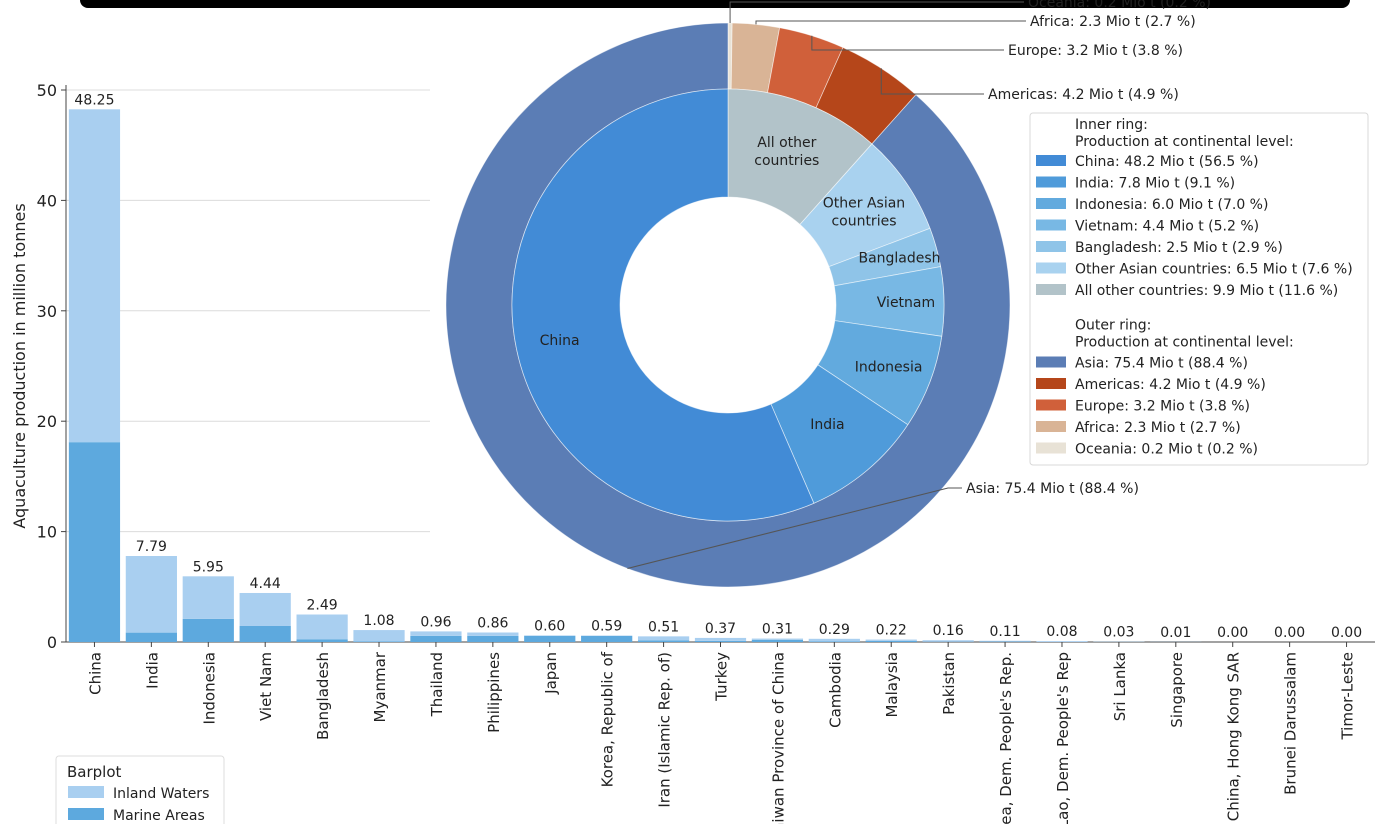  I want to click on bar-total-label: 0.11, so click(1004, 632).